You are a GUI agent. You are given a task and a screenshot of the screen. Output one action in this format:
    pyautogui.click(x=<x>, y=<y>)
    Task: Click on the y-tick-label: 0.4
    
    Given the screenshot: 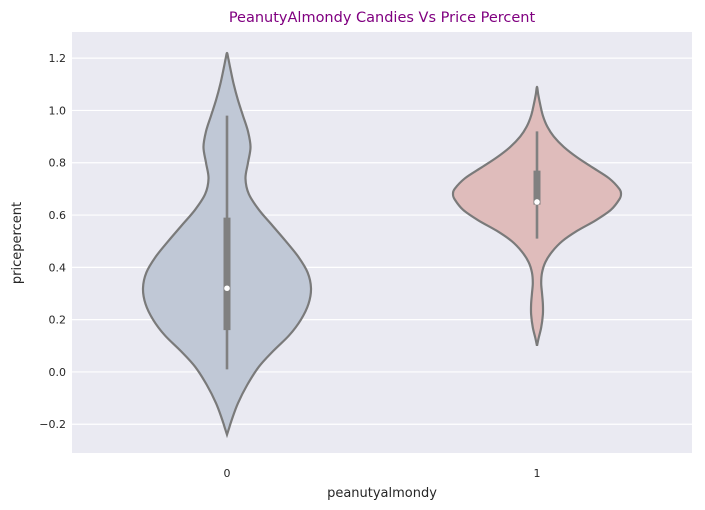 What is the action you would take?
    pyautogui.click(x=58, y=267)
    